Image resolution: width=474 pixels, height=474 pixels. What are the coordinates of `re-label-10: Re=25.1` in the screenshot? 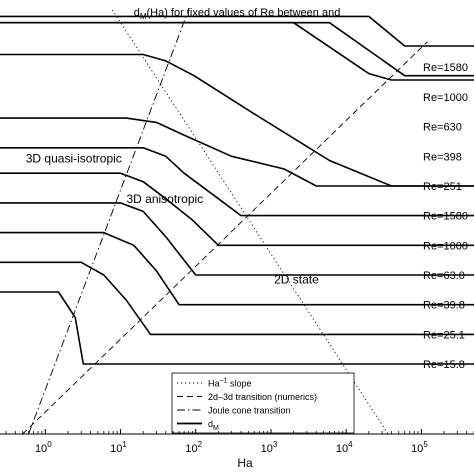 It's located at (444, 335).